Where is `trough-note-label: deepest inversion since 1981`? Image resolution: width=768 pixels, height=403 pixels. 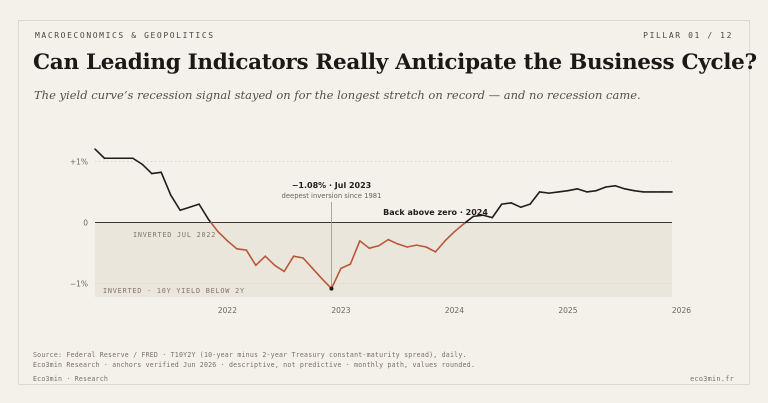
trough-note-label: deepest inversion since 1981 is located at coordinates (332, 196).